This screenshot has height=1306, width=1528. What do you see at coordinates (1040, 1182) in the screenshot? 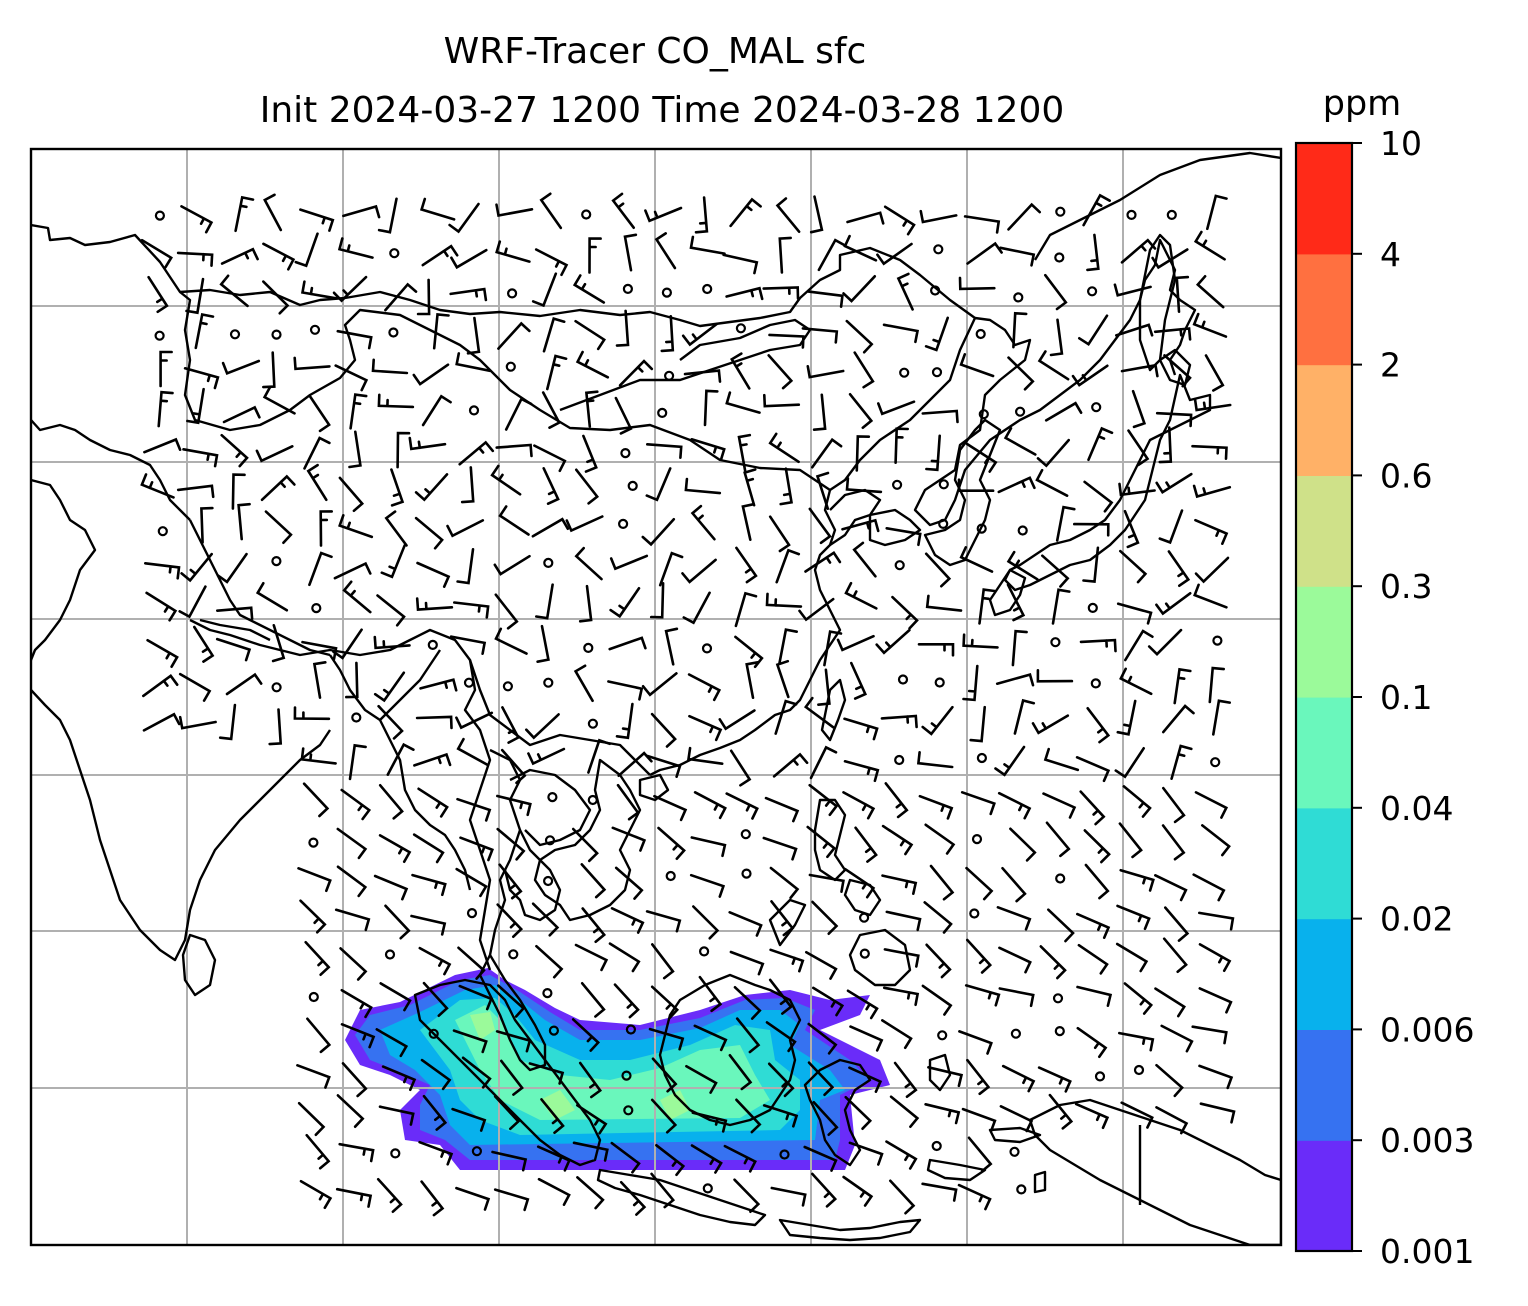
I see `aru-island` at bounding box center [1040, 1182].